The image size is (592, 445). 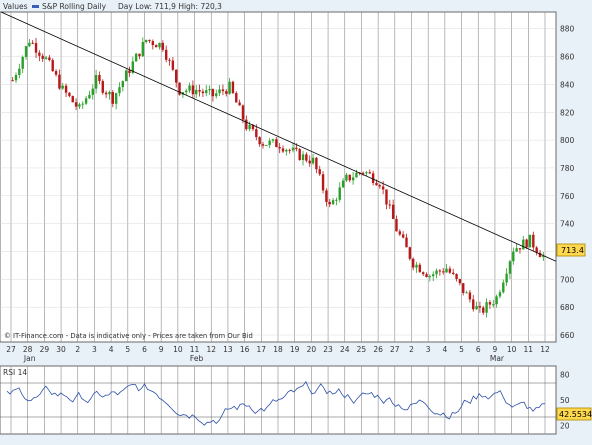 What do you see at coordinates (567, 140) in the screenshot?
I see `price-y-tick-label: 800` at bounding box center [567, 140].